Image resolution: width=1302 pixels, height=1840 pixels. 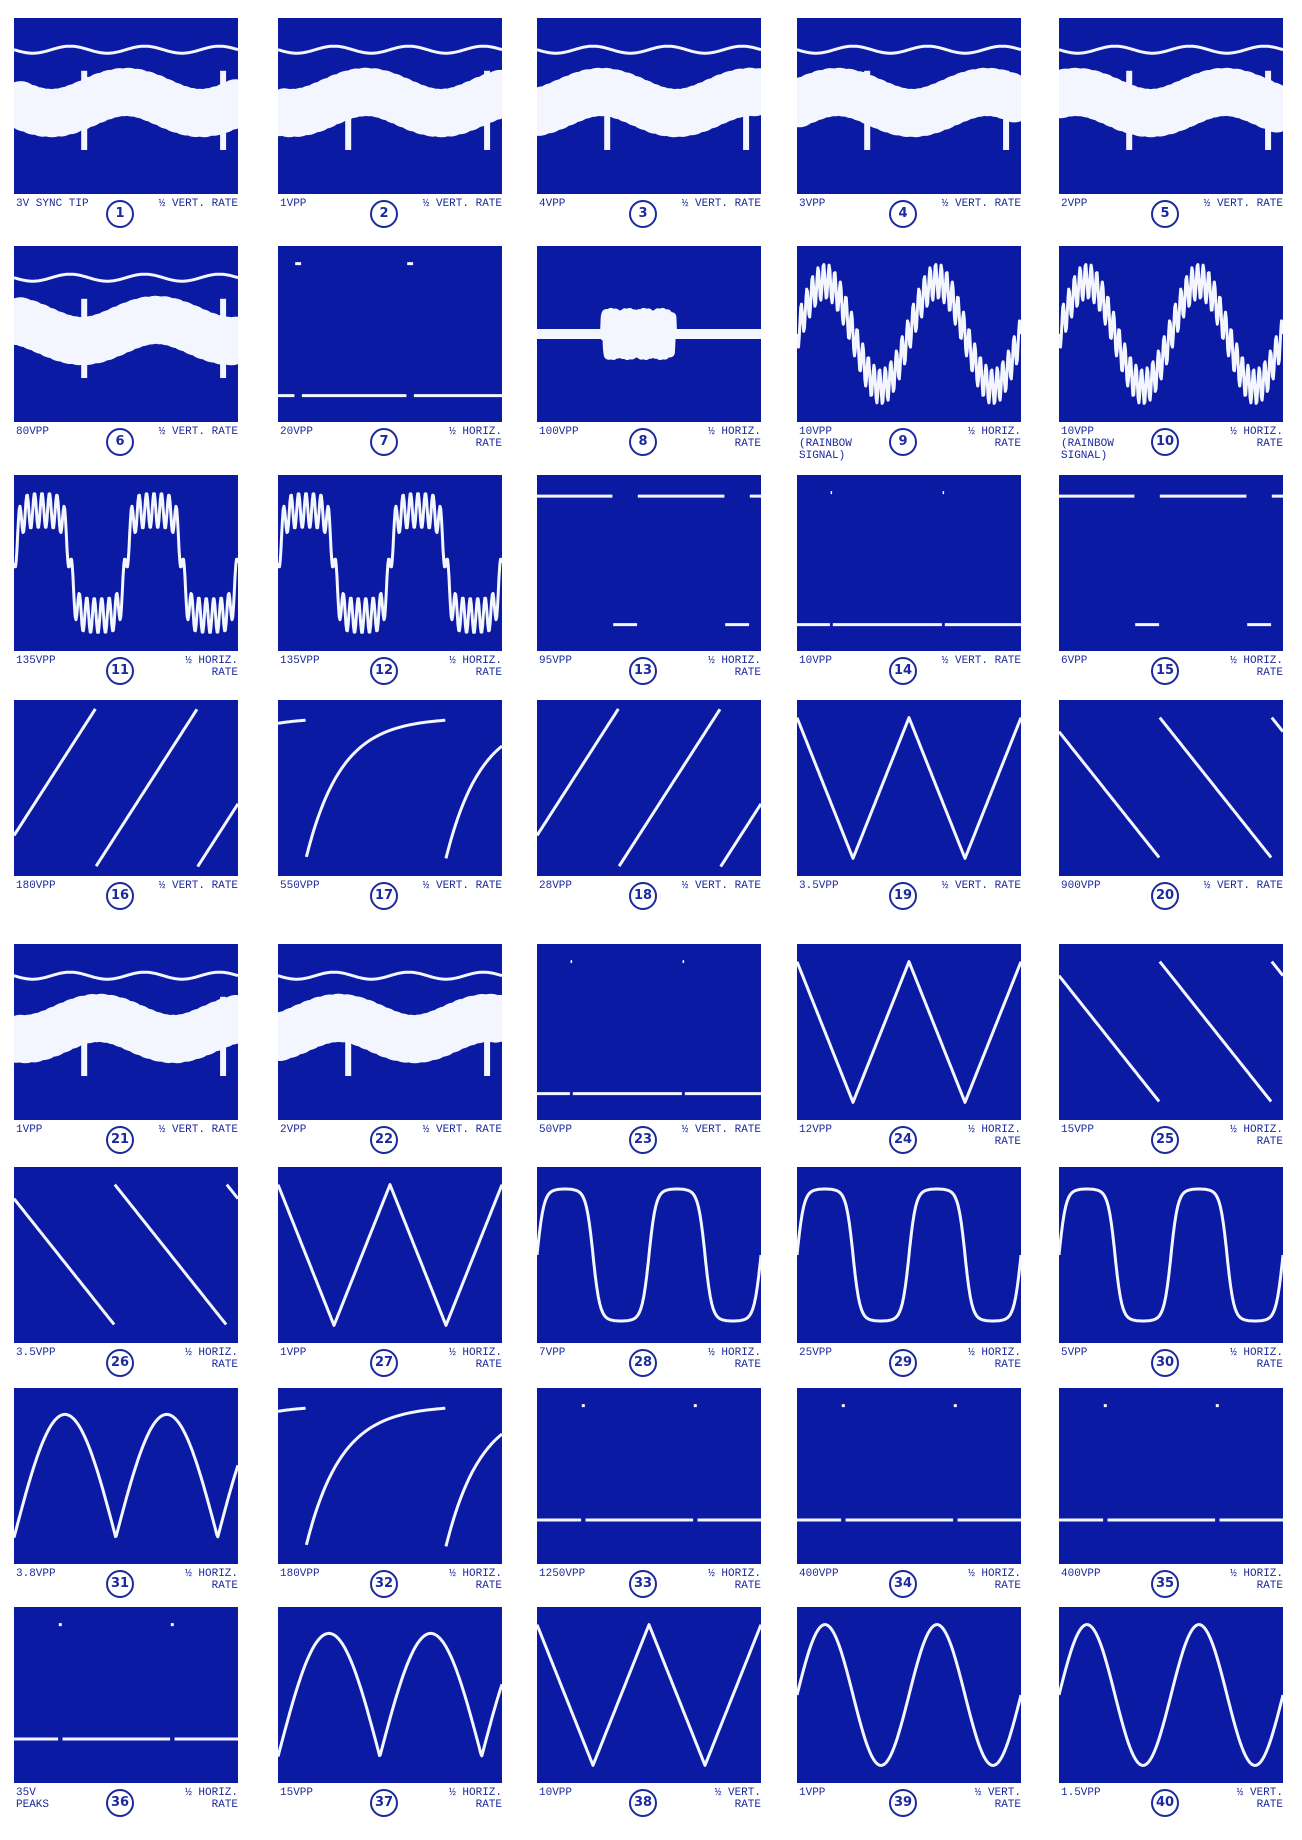 I want to click on caption: 3.8VPP 31 ½ HORIZ. RATE, so click(x=127, y=1584).